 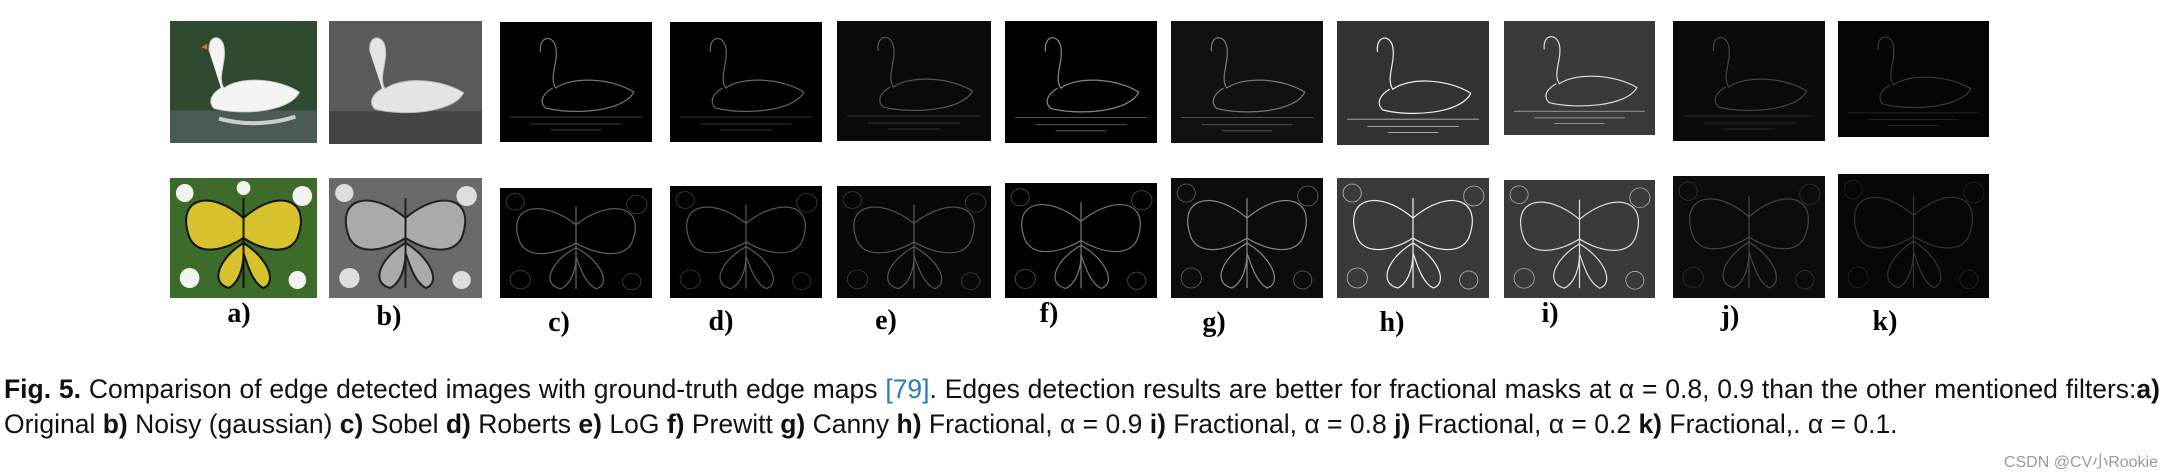 What do you see at coordinates (53, 424) in the screenshot?
I see `caption-text: Original` at bounding box center [53, 424].